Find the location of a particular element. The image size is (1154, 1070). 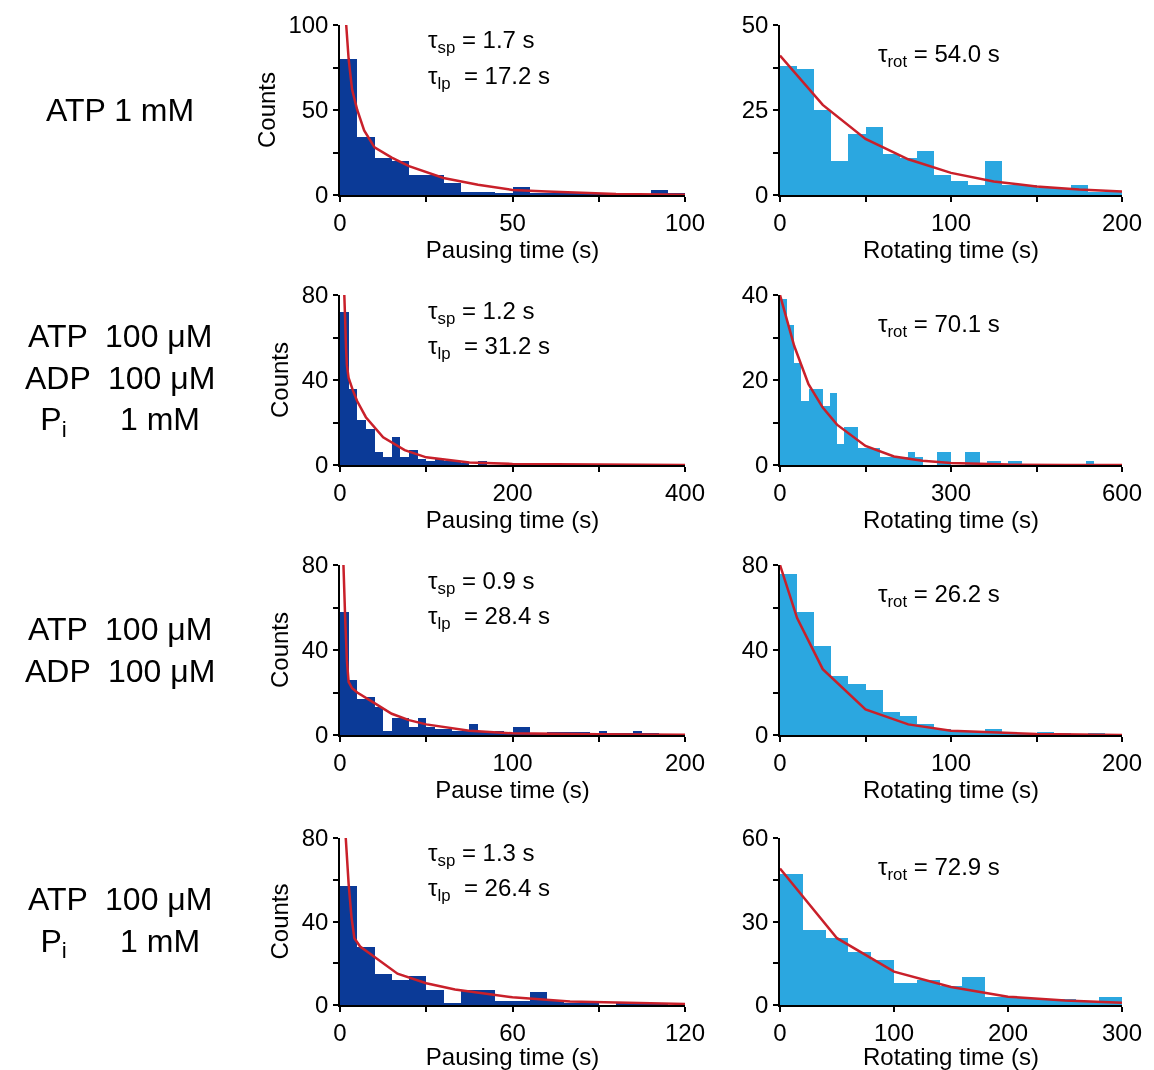

annotation: τ$_{rot}$ = 72.9 s is located at coordinates (939, 869).